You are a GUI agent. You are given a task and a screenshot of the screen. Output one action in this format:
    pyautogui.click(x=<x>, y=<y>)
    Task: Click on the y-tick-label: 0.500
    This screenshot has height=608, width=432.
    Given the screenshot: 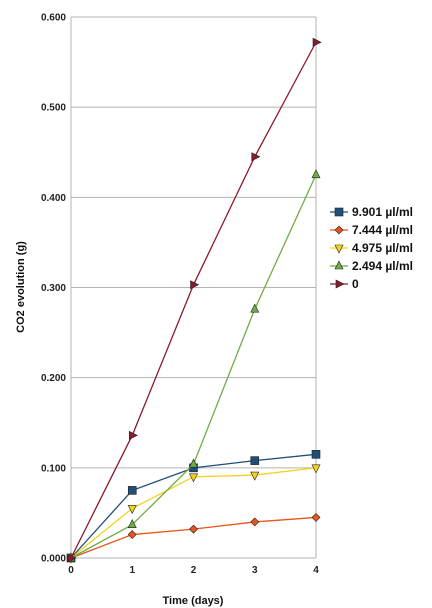 What is the action you would take?
    pyautogui.click(x=53, y=108)
    